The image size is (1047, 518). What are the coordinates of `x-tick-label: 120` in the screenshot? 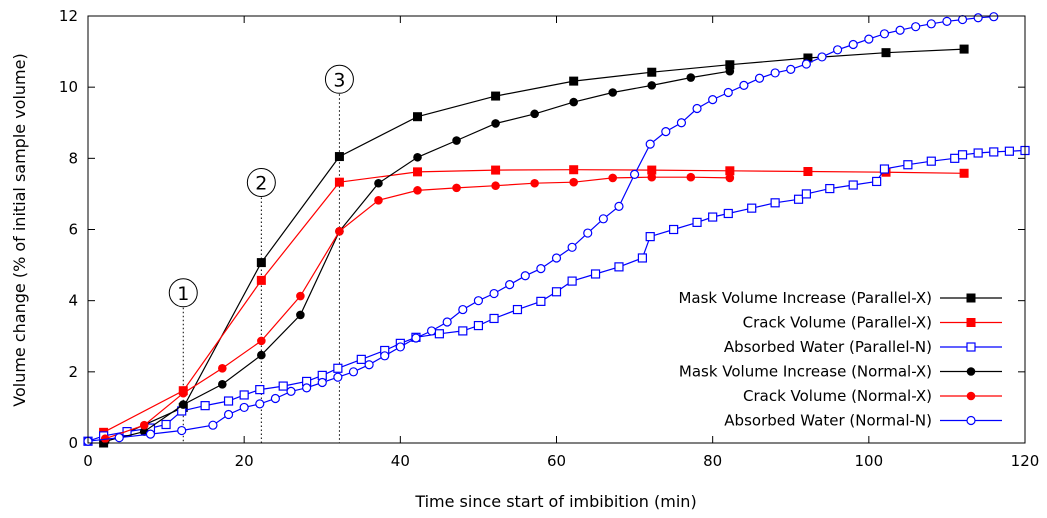 It's located at (1025, 461).